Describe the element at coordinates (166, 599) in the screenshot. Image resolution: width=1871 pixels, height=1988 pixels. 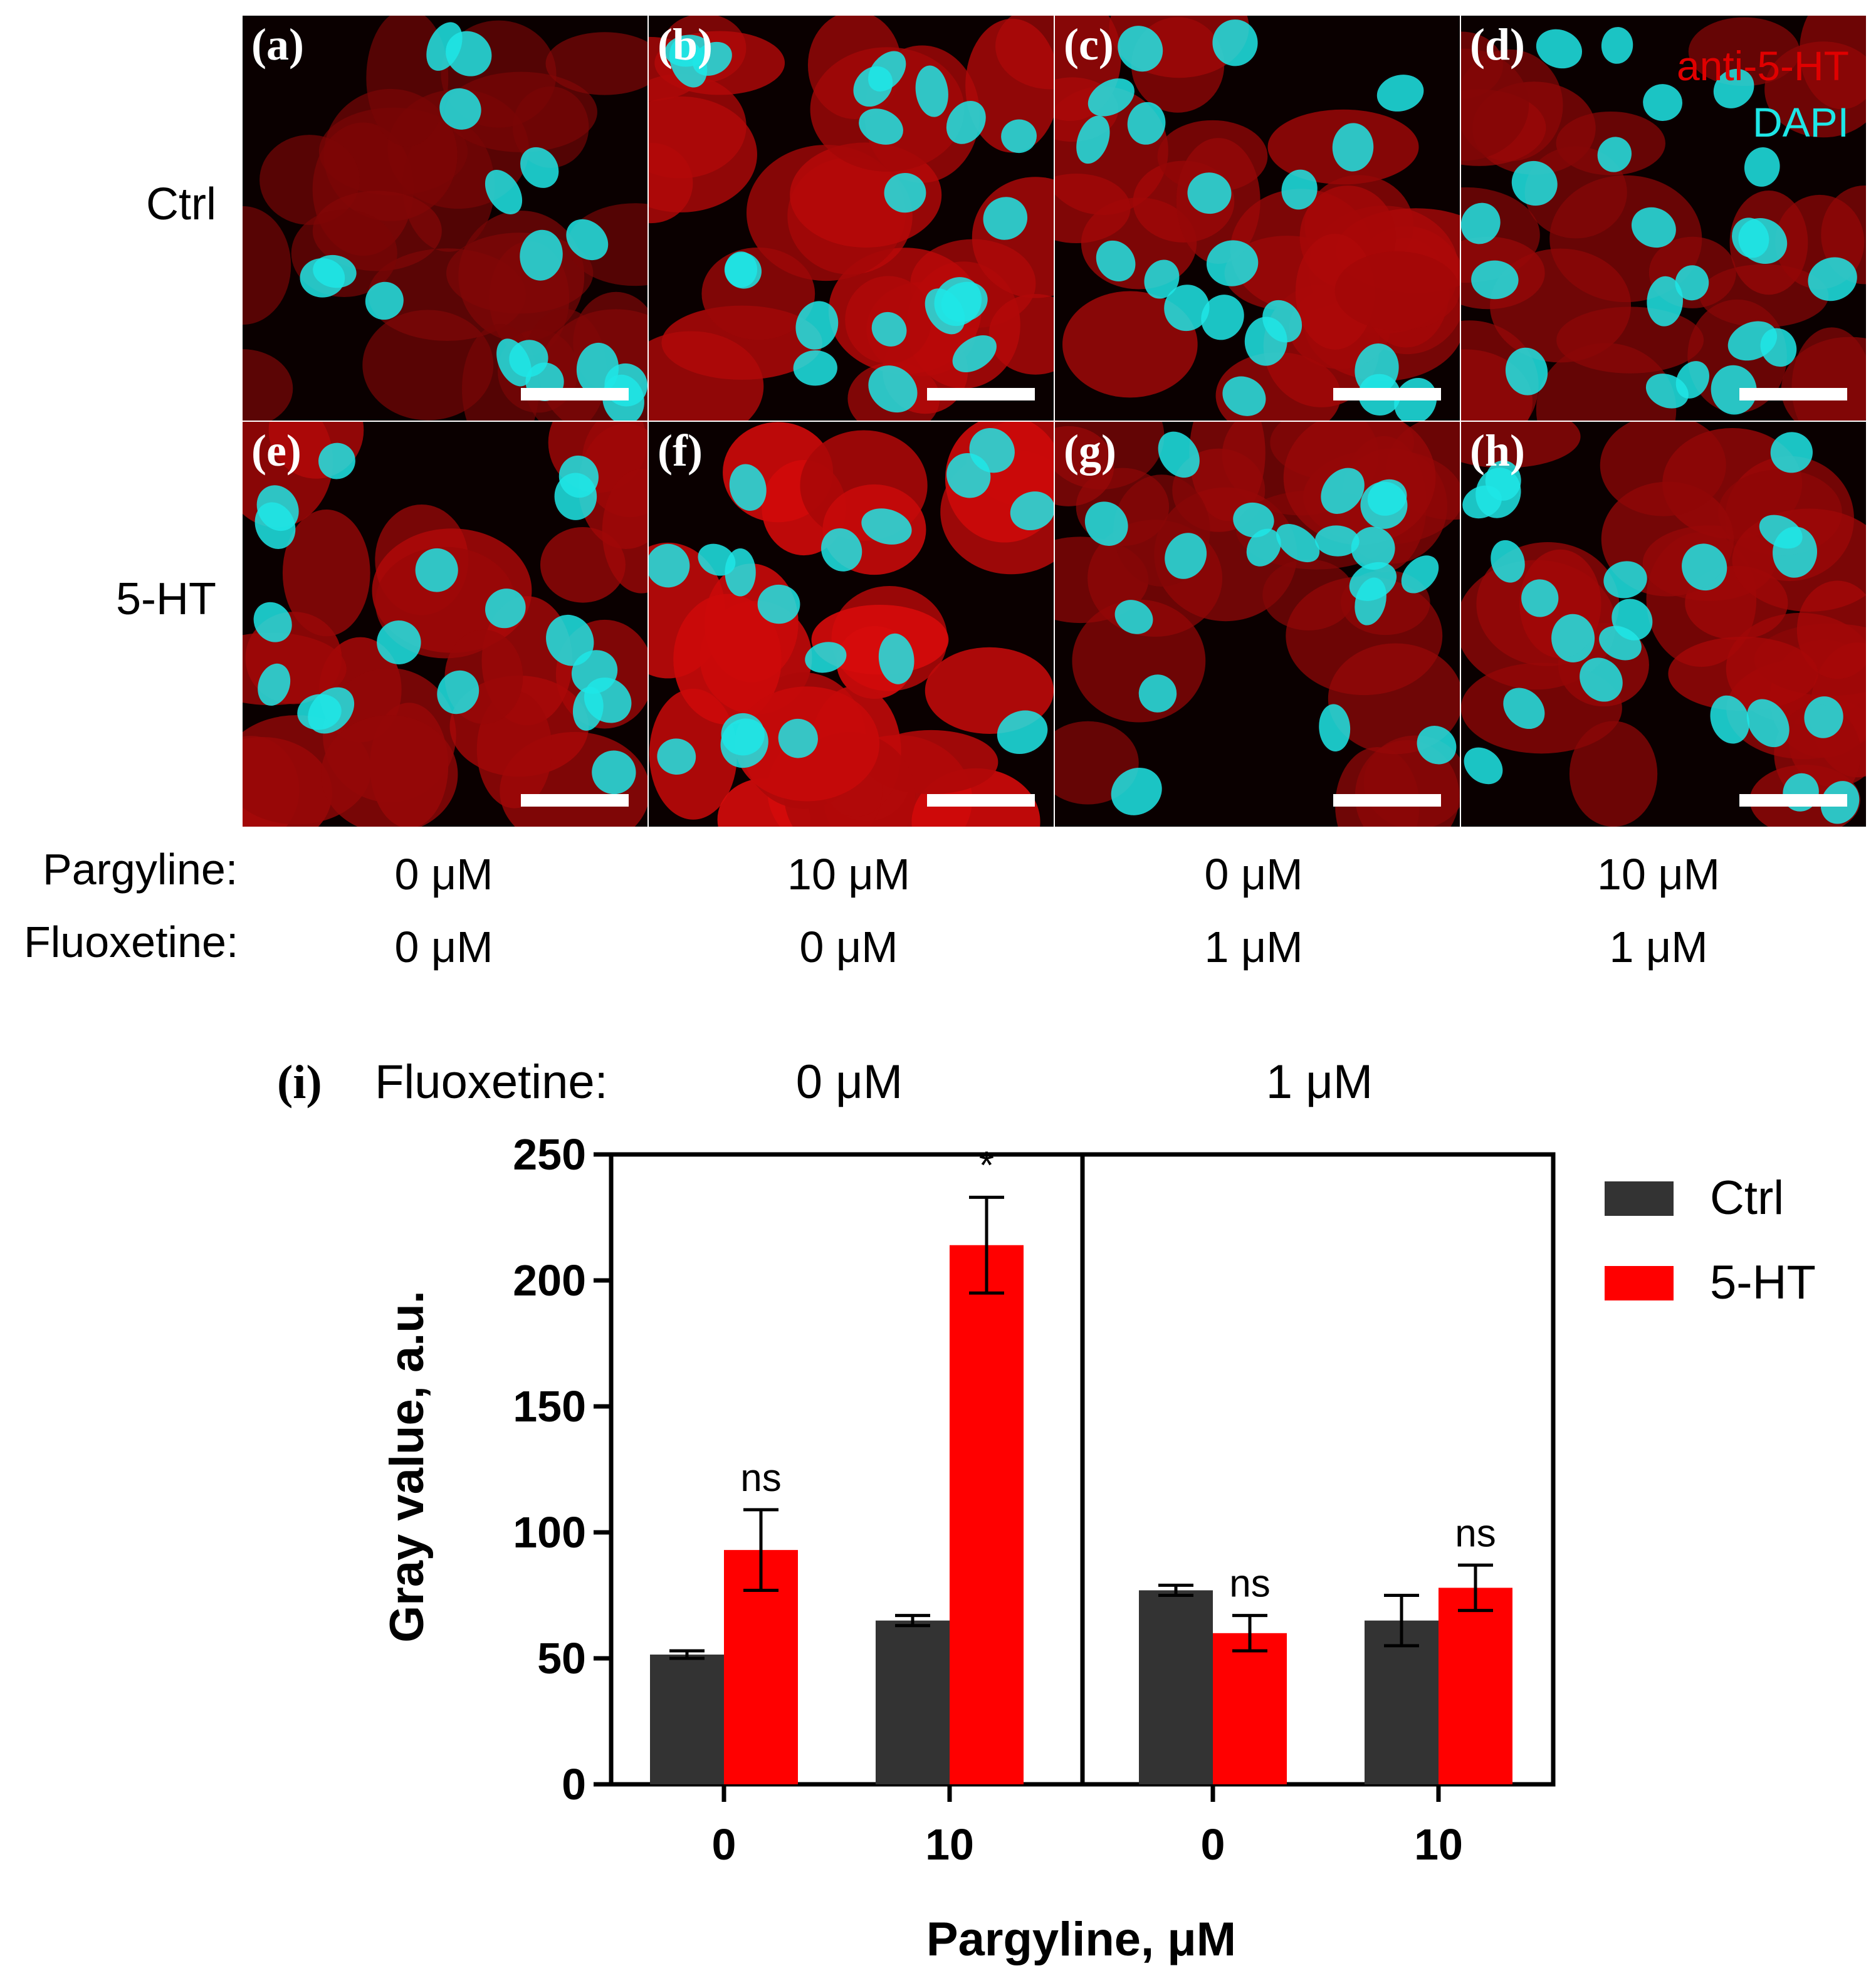
I see `row-label-5ht: 5-HT` at that location.